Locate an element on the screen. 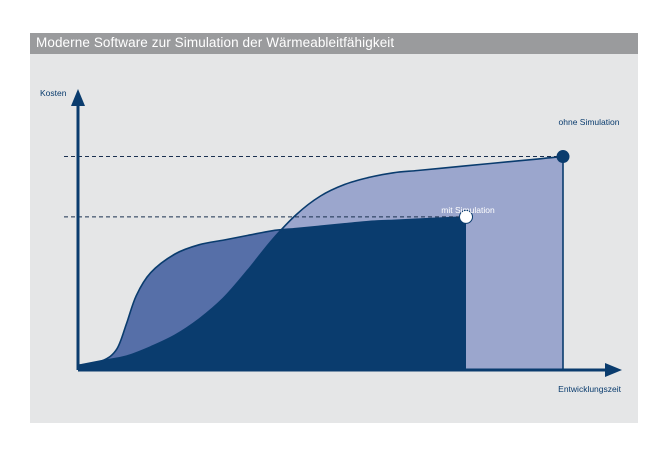 This screenshot has height=455, width=668. marker-mit-simulation is located at coordinates (466, 216).